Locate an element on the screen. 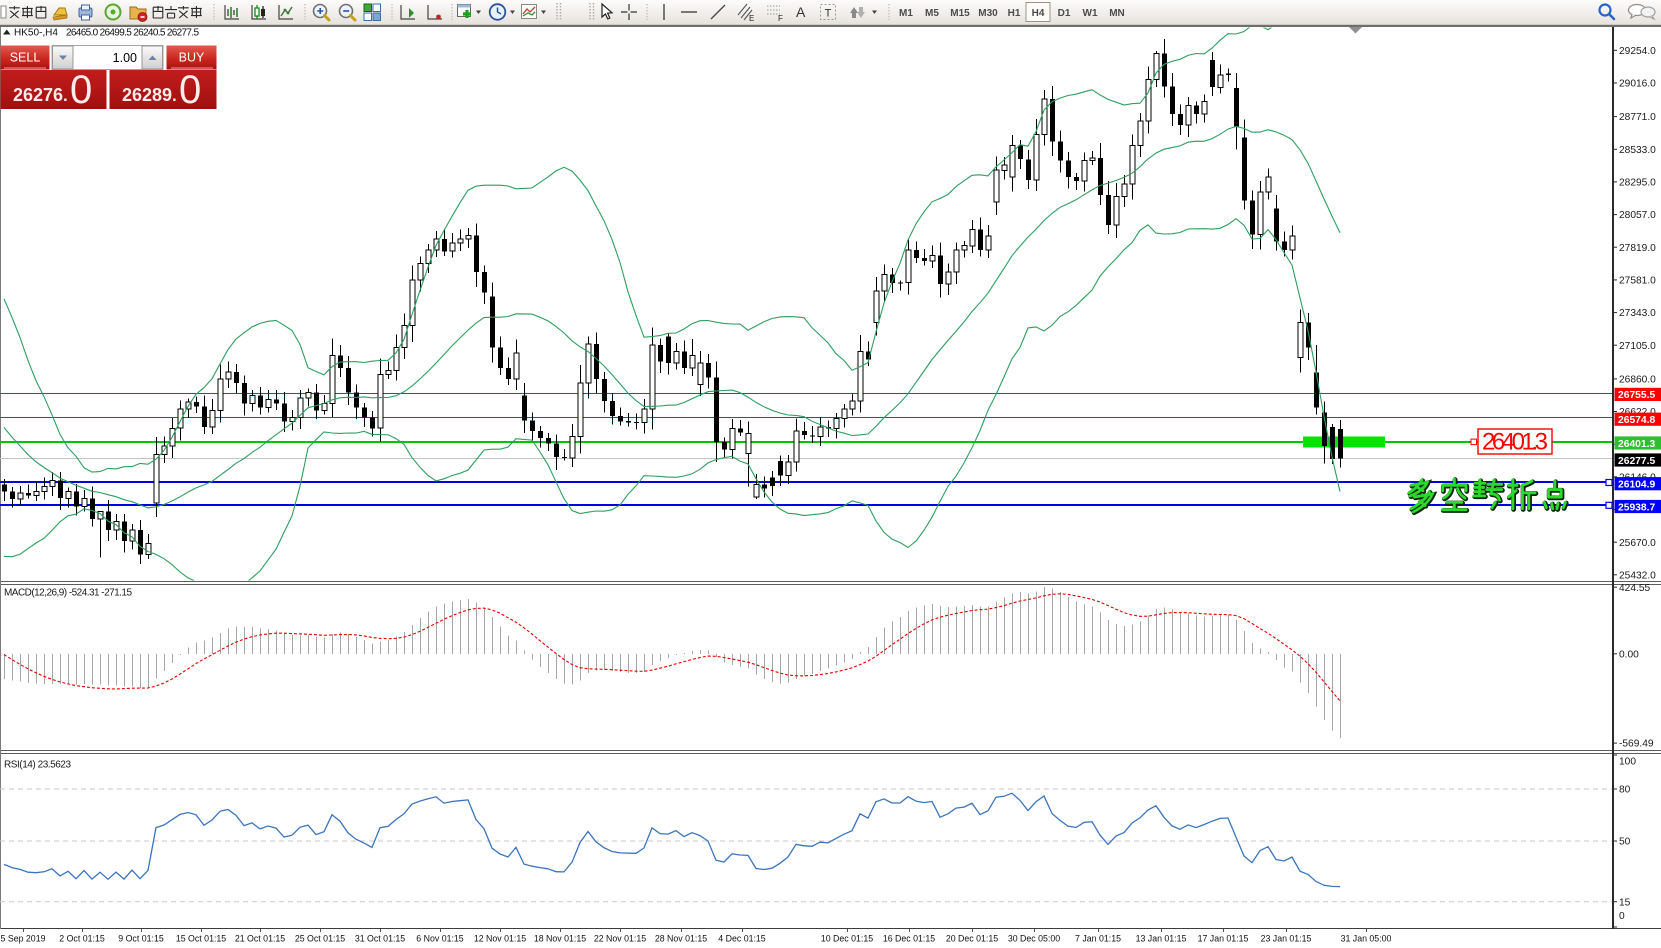 This screenshot has height=948, width=1661. svg-text: 26574.8 is located at coordinates (1636, 420).